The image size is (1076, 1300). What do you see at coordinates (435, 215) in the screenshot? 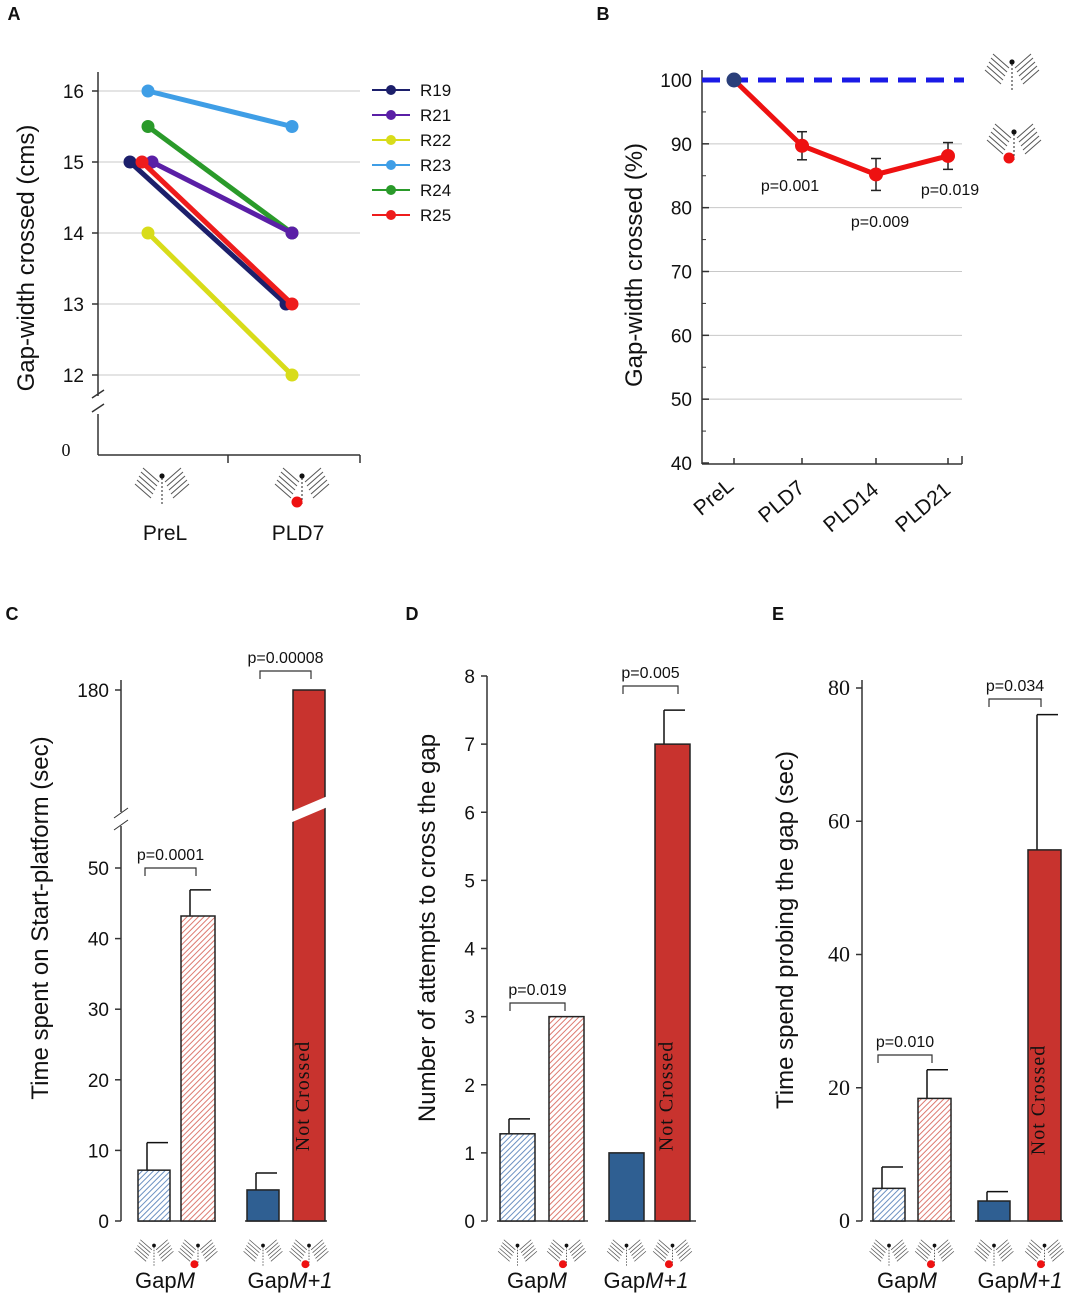
I see `legend-label: R25` at bounding box center [435, 215].